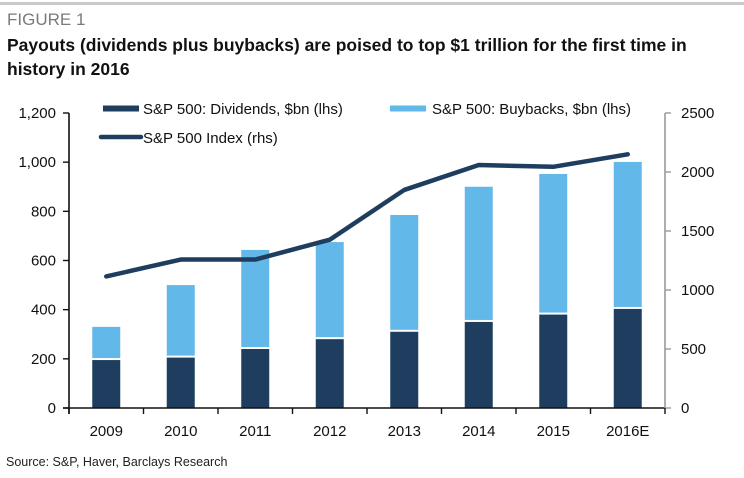 Image resolution: width=744 pixels, height=478 pixels. Describe the element at coordinates (180, 320) in the screenshot. I see `bar-buybacks-2010` at that location.